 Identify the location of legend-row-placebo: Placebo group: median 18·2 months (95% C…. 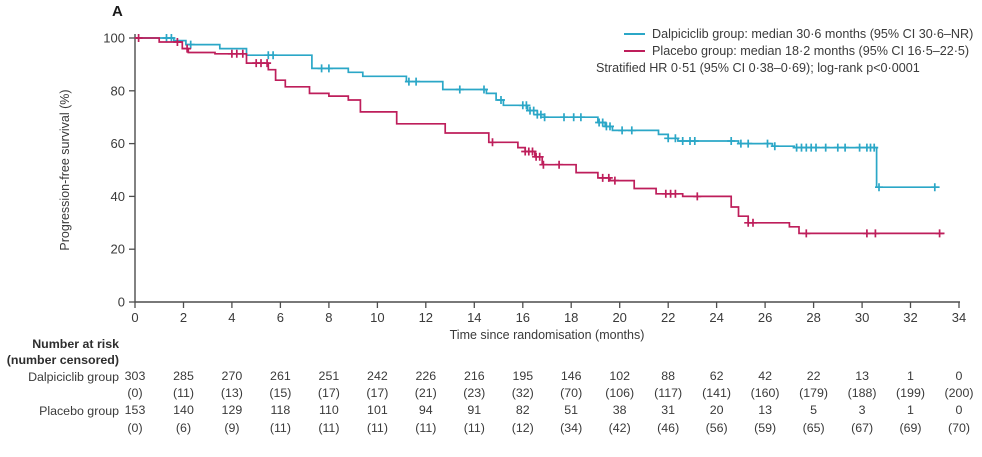
(796, 51).